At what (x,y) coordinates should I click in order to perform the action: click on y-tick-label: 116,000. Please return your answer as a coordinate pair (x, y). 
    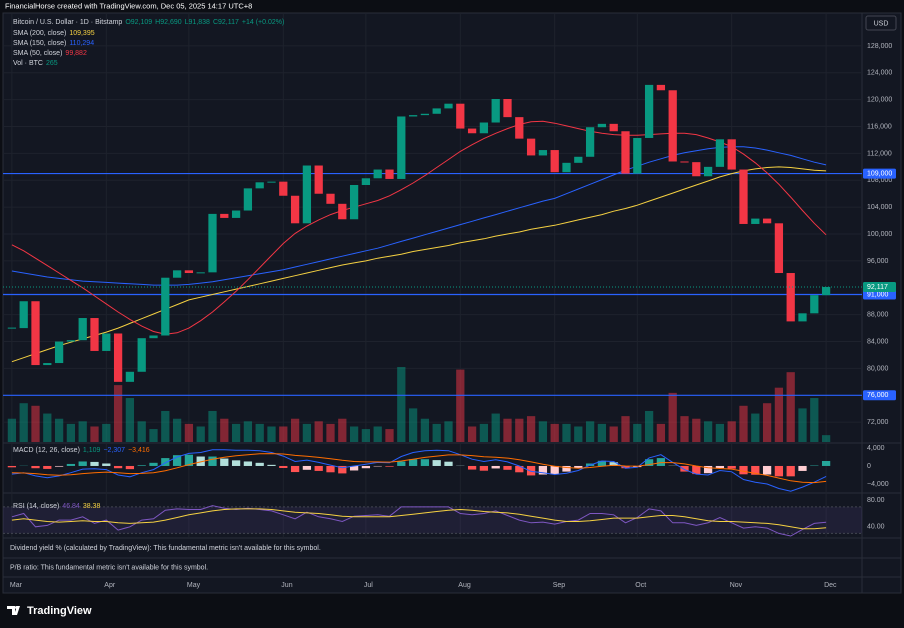
    Looking at the image, I should click on (879, 126).